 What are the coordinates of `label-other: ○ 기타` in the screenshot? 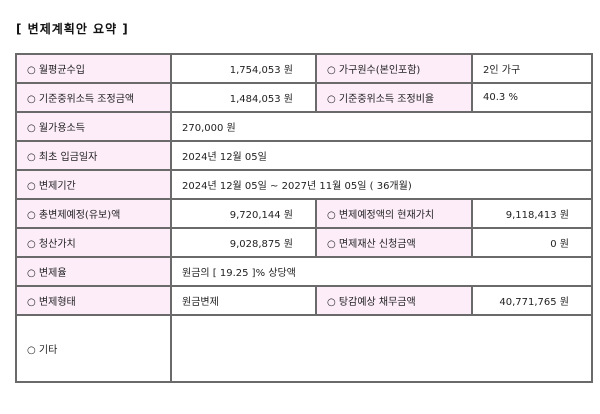 It's located at (93, 348).